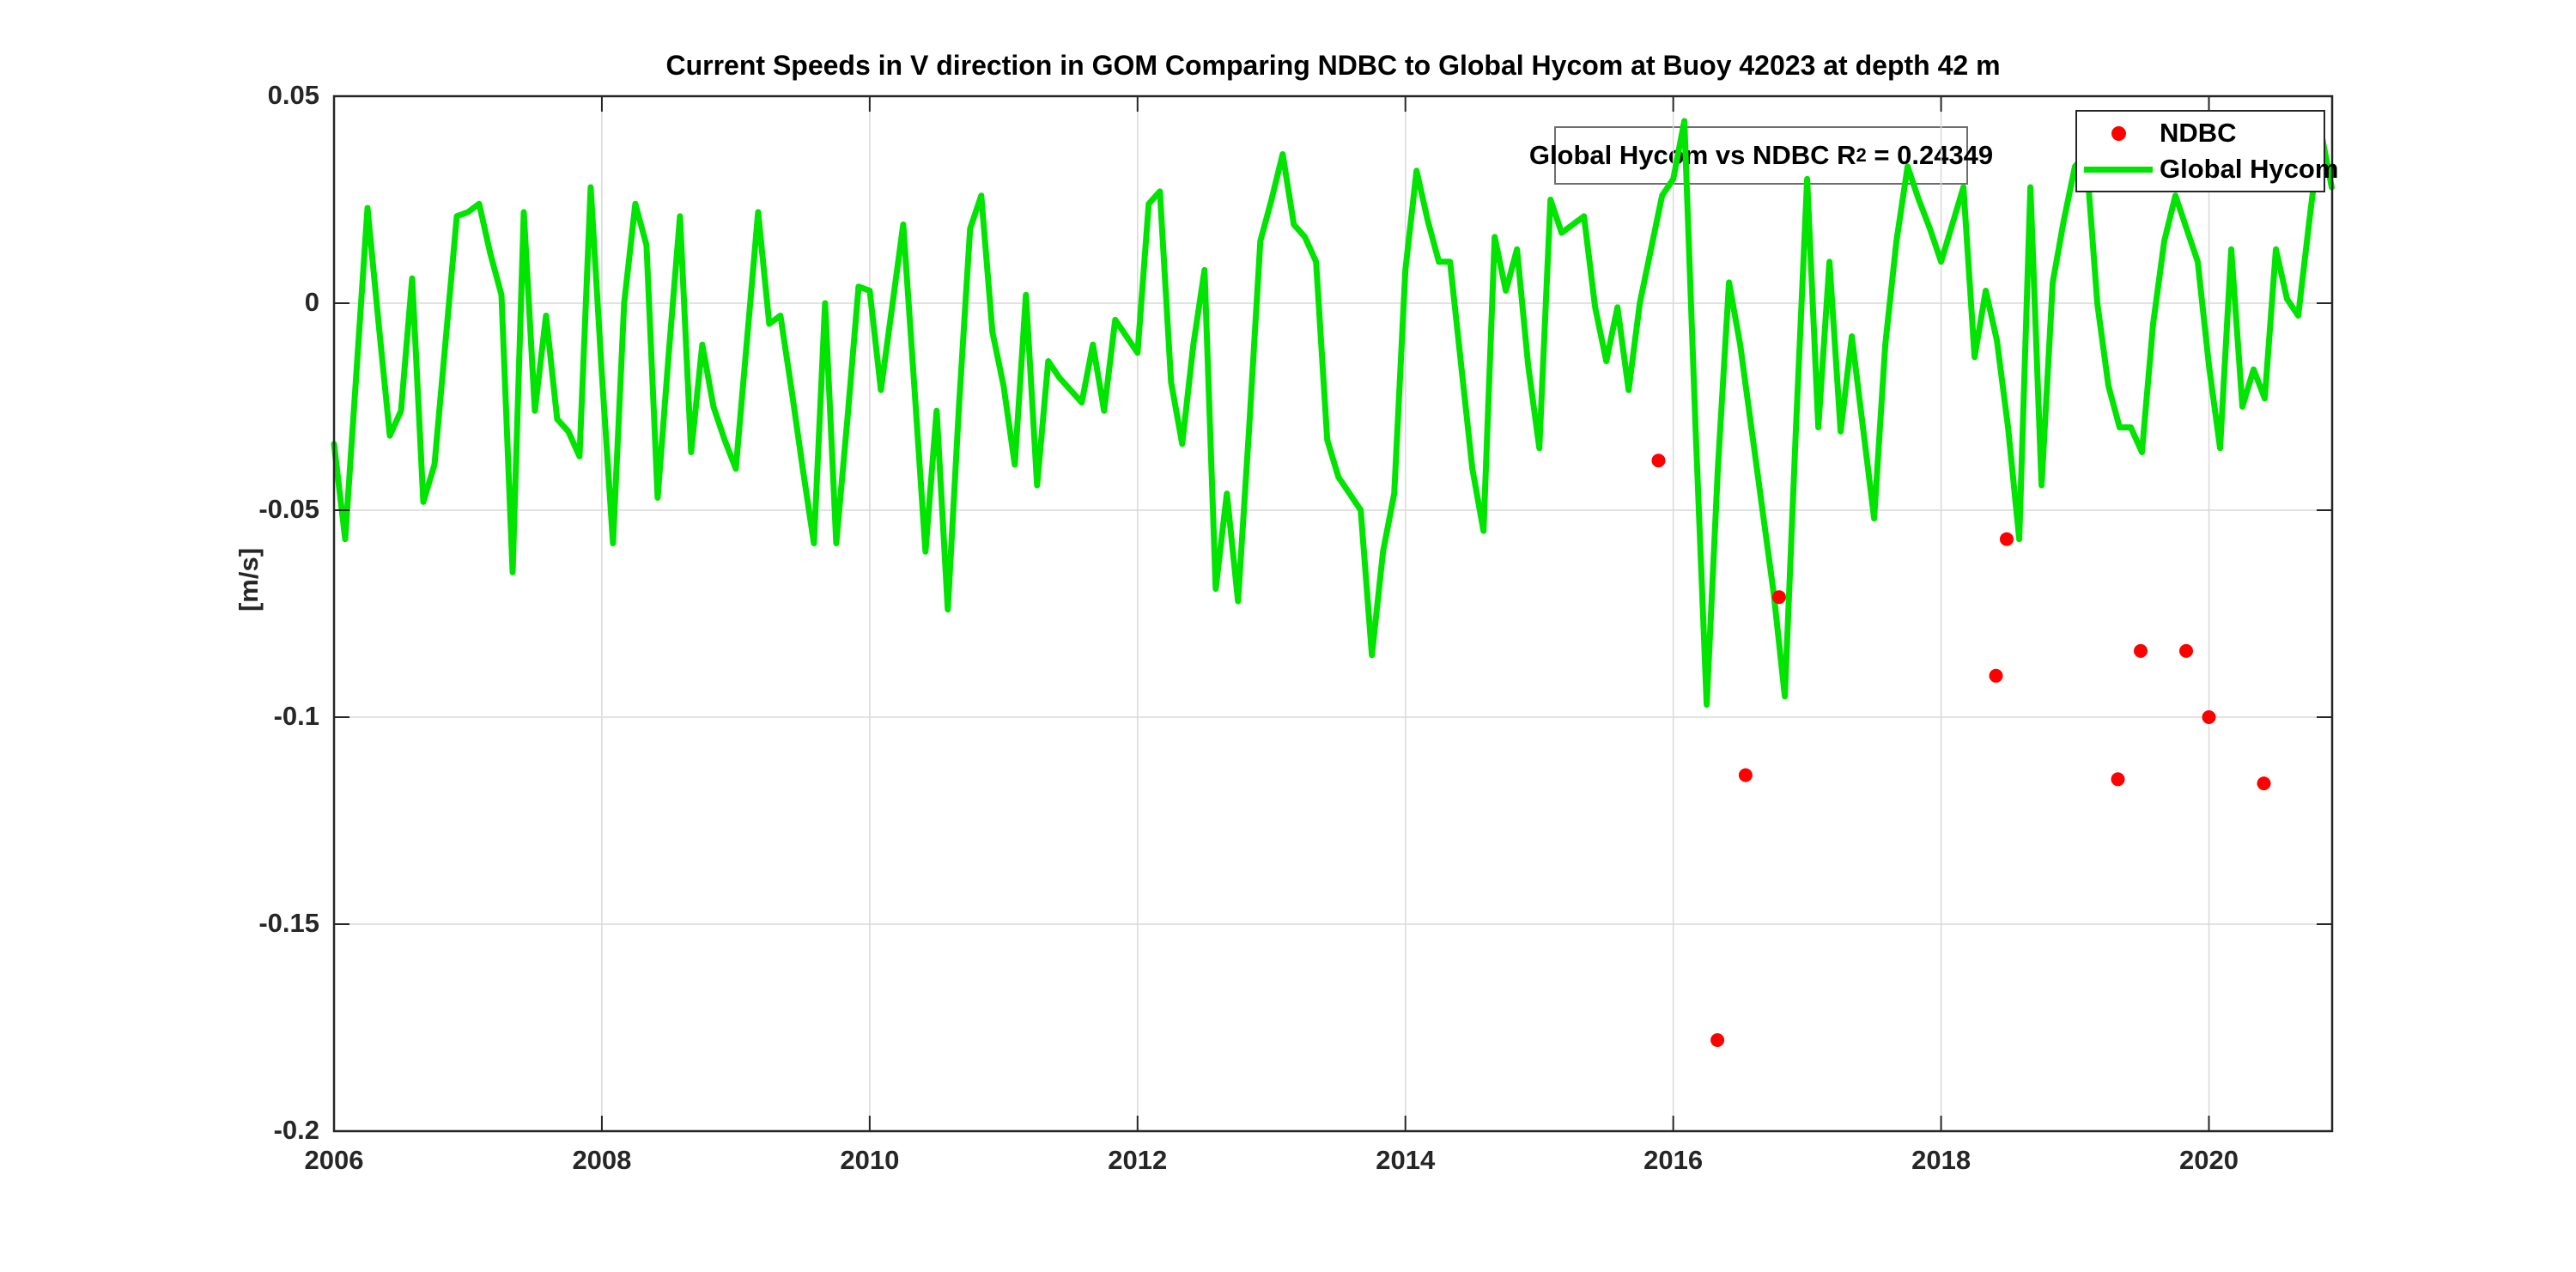 This screenshot has width=2576, height=1272. Describe the element at coordinates (1406, 1160) in the screenshot. I see `x-tick-label: 2014` at that location.